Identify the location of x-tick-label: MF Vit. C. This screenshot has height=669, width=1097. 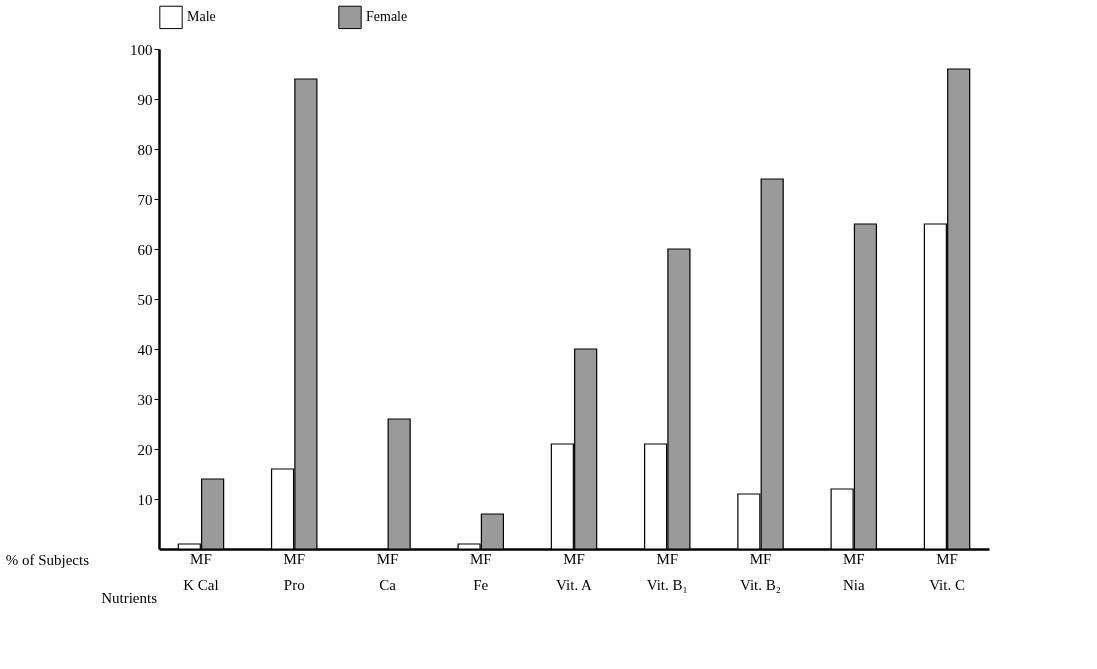
(947, 571).